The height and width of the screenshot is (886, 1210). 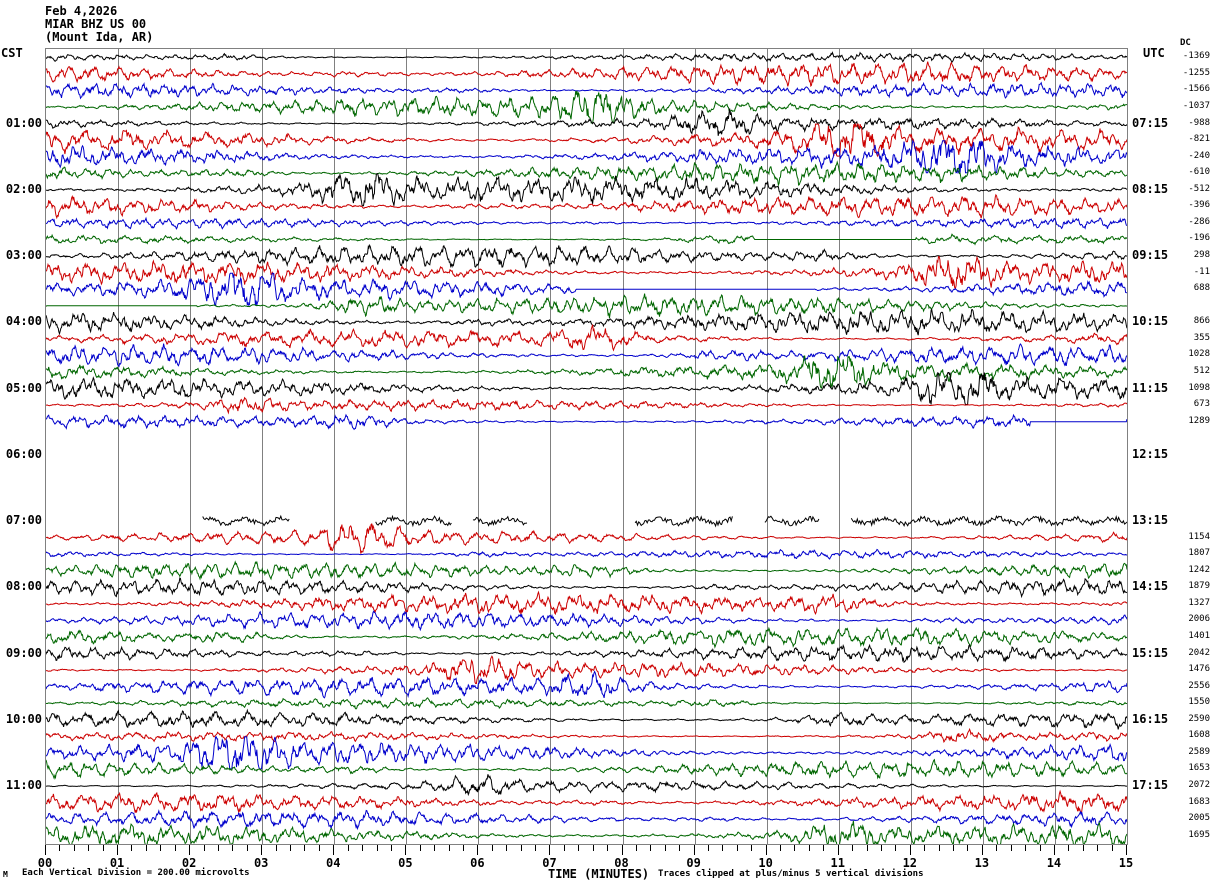 I want to click on right-hour-label-1415: 14:15, so click(x=1150, y=586).